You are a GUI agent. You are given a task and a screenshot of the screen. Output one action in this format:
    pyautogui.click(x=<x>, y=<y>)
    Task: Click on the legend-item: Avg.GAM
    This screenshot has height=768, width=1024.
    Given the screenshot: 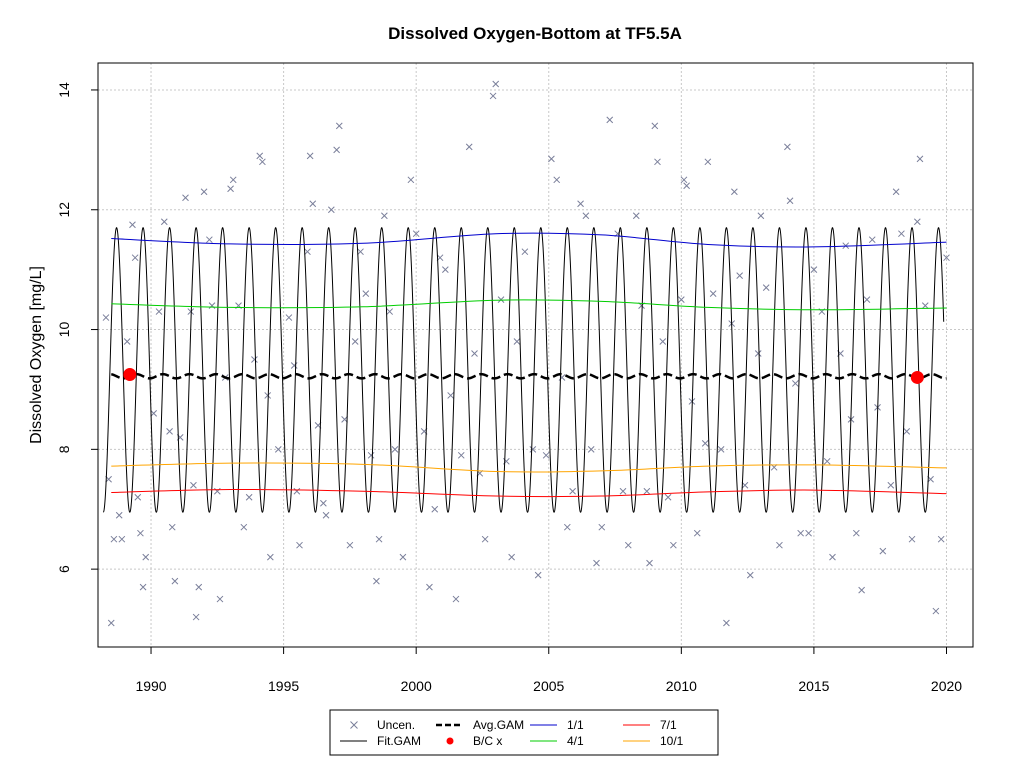 What is the action you would take?
    pyautogui.click(x=480, y=725)
    